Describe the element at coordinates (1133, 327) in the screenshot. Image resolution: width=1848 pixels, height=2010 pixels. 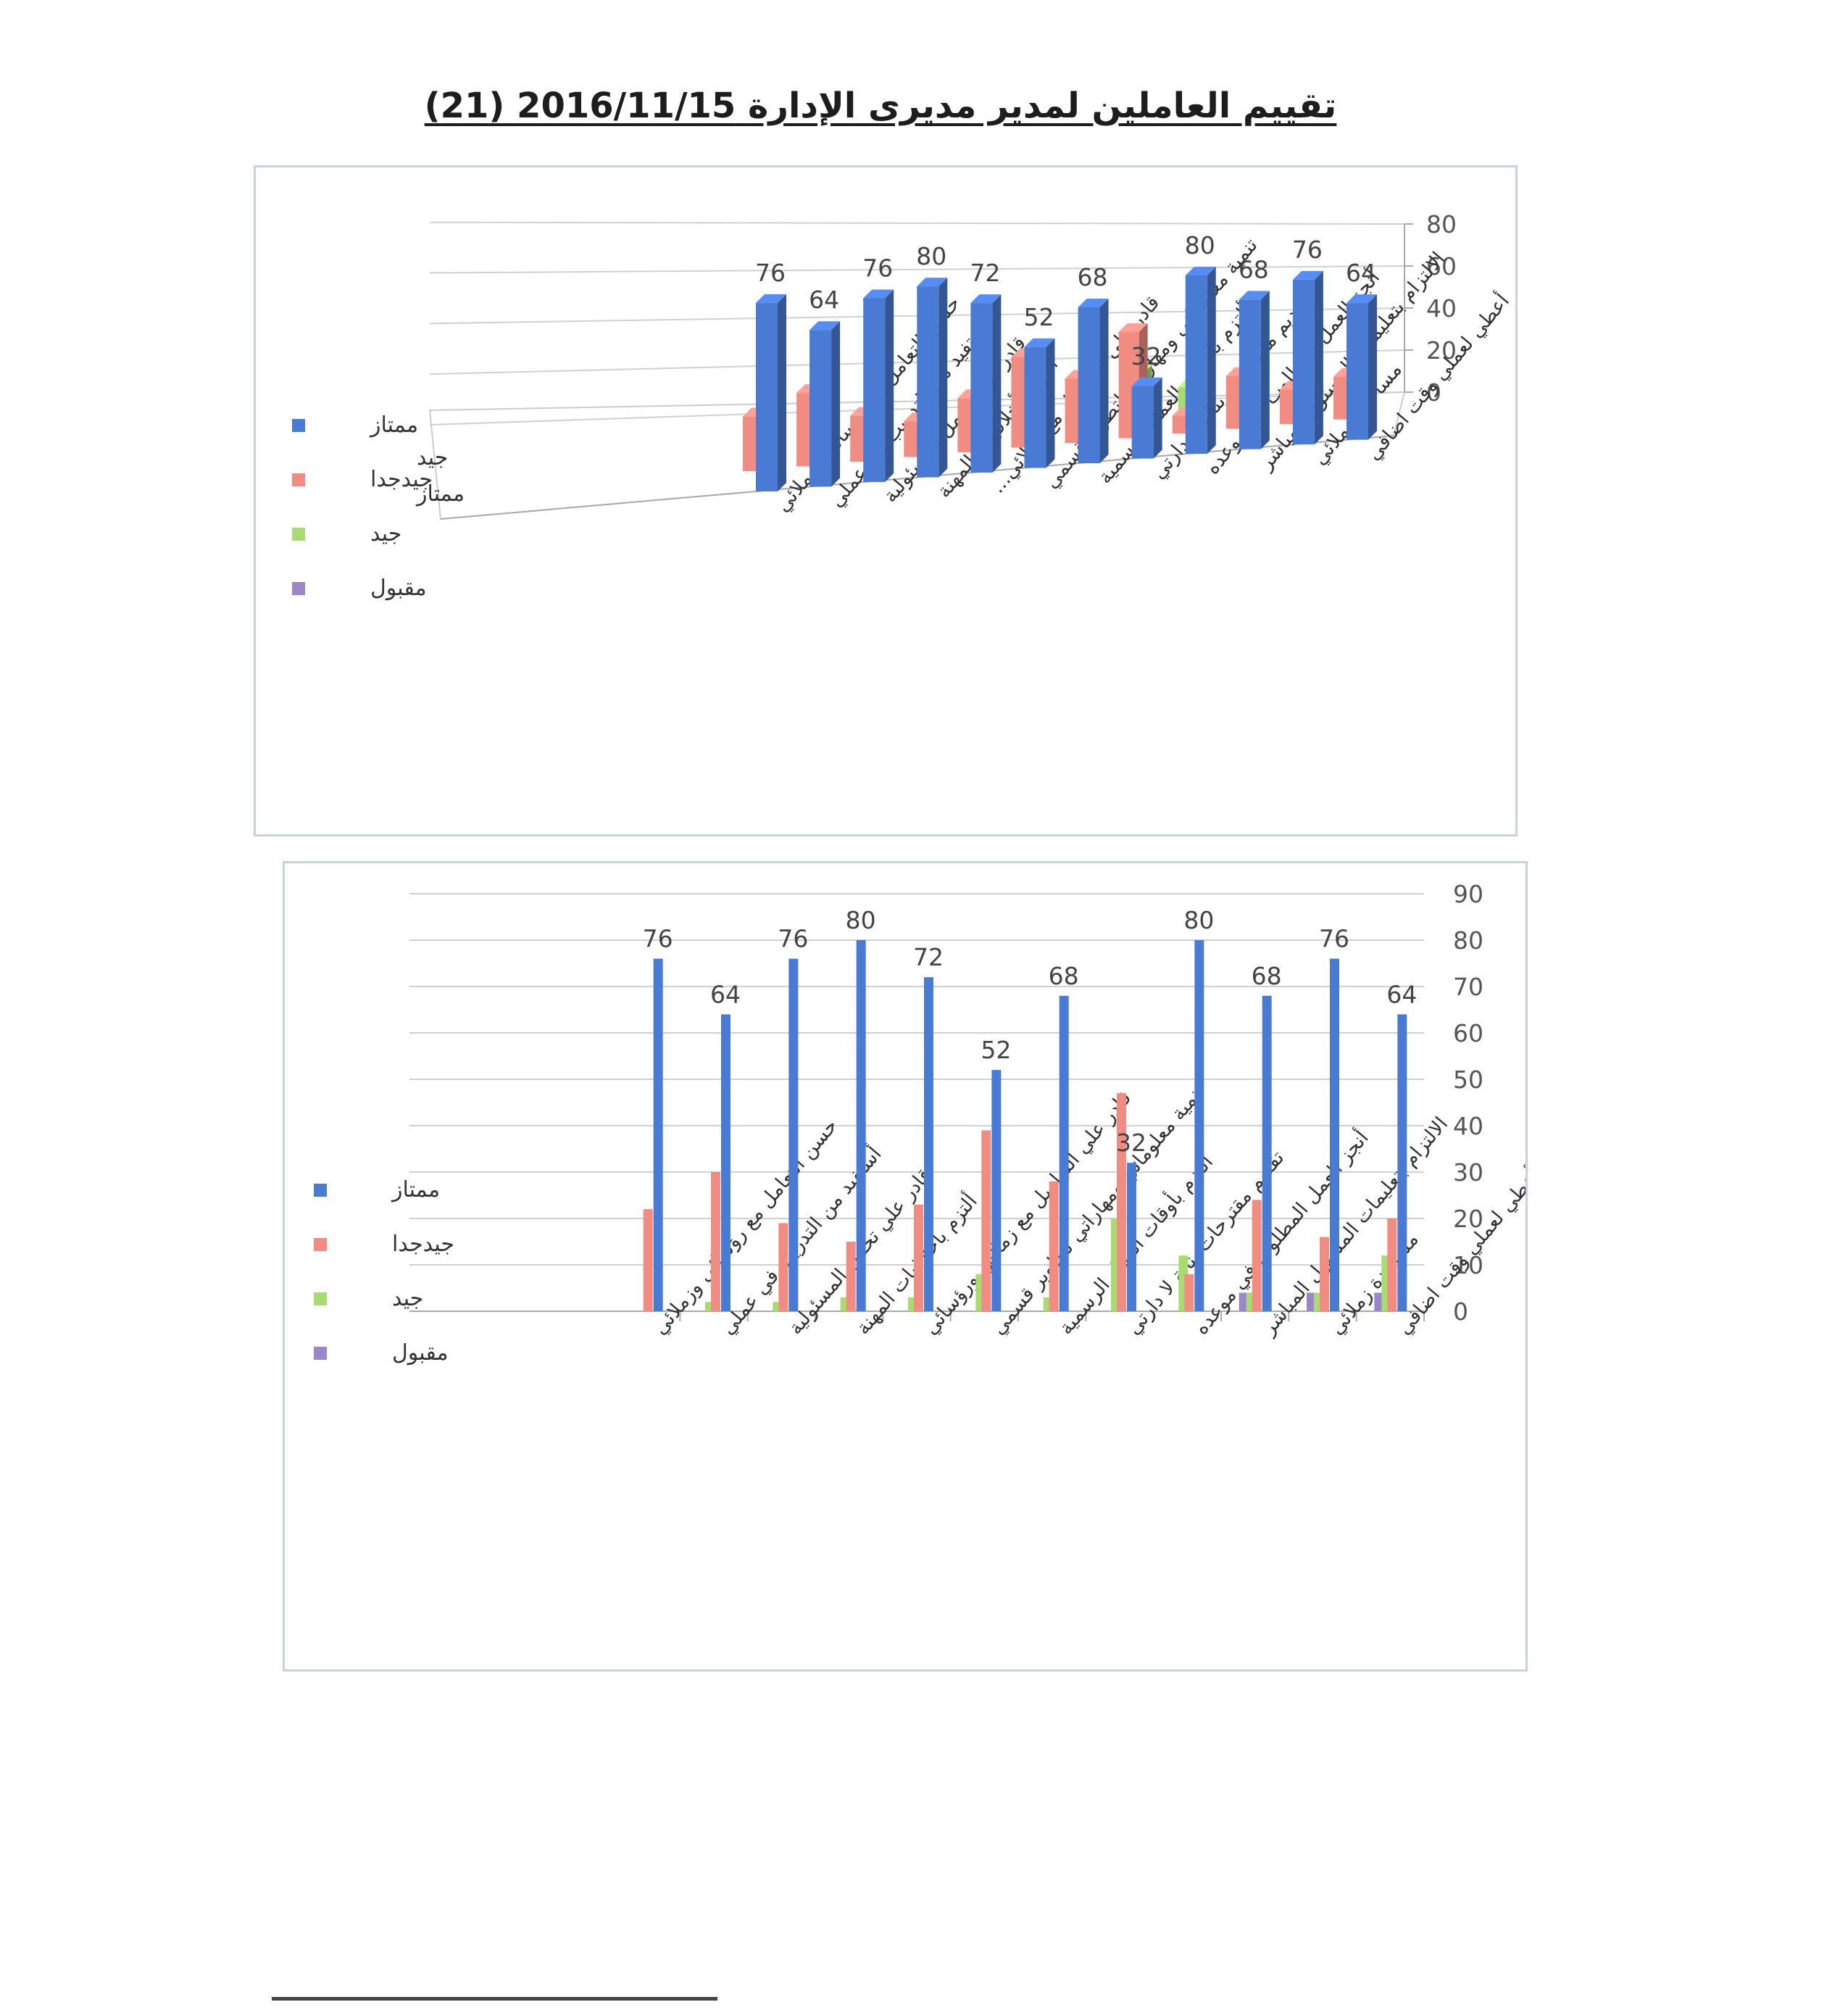
I see `bar-very-good-top` at that location.